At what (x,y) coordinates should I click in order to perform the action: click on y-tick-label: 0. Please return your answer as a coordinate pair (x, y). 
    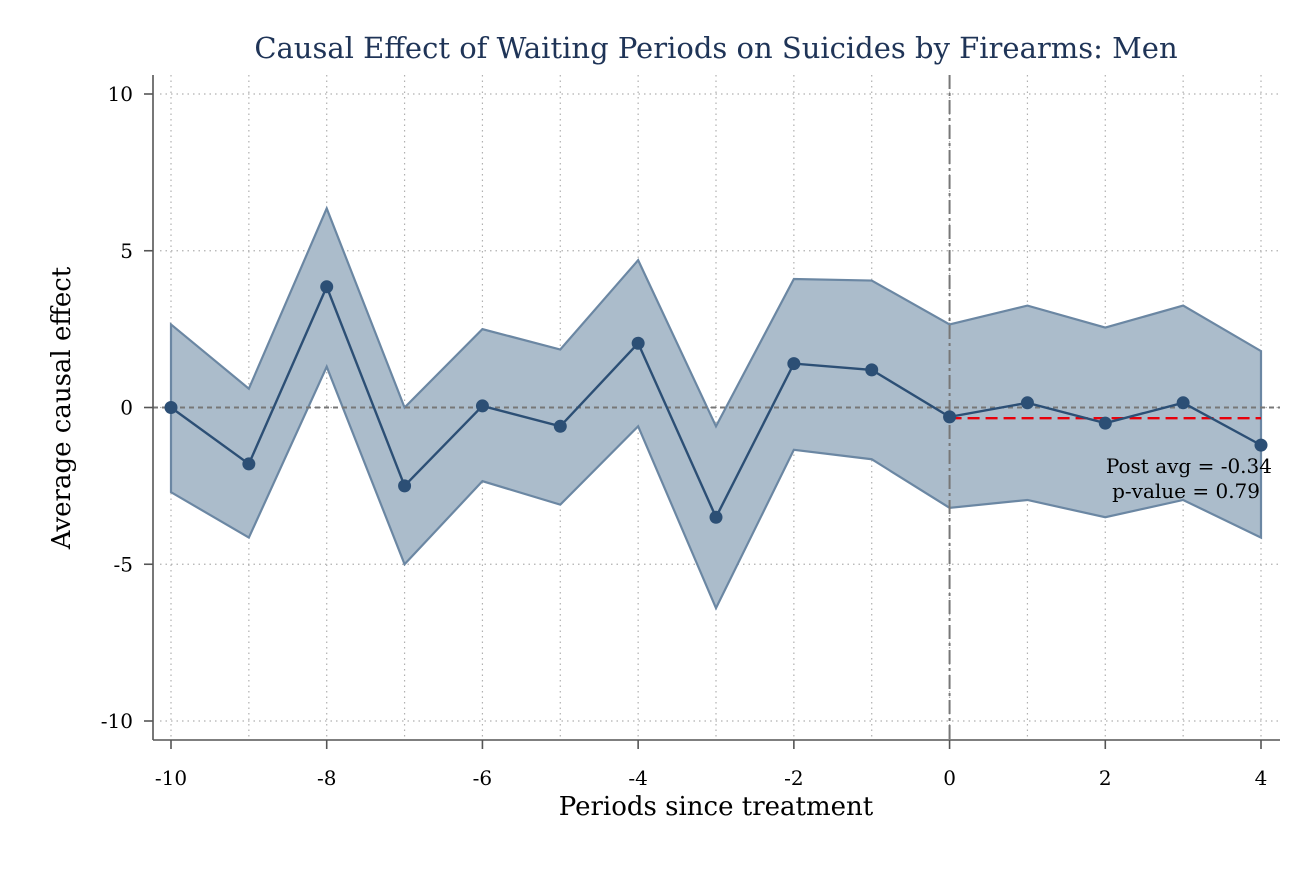
    Looking at the image, I should click on (126, 408).